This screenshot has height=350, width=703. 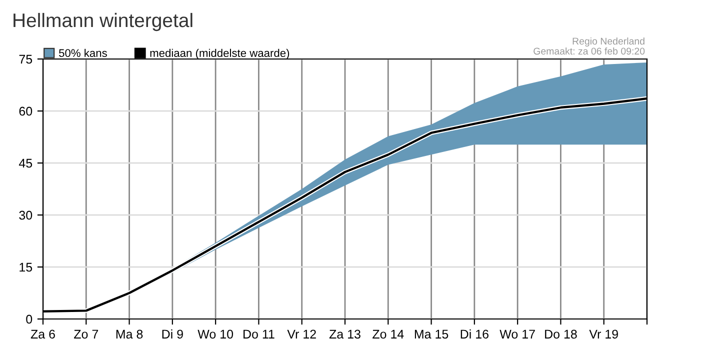 I want to click on legend-label: mediaan (middelste waarde), so click(x=220, y=54).